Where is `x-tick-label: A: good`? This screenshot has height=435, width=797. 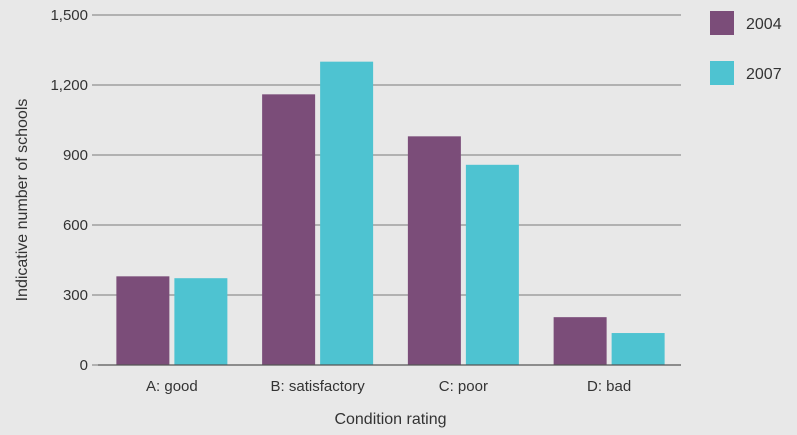
x-tick-label: A: good is located at coordinates (172, 386).